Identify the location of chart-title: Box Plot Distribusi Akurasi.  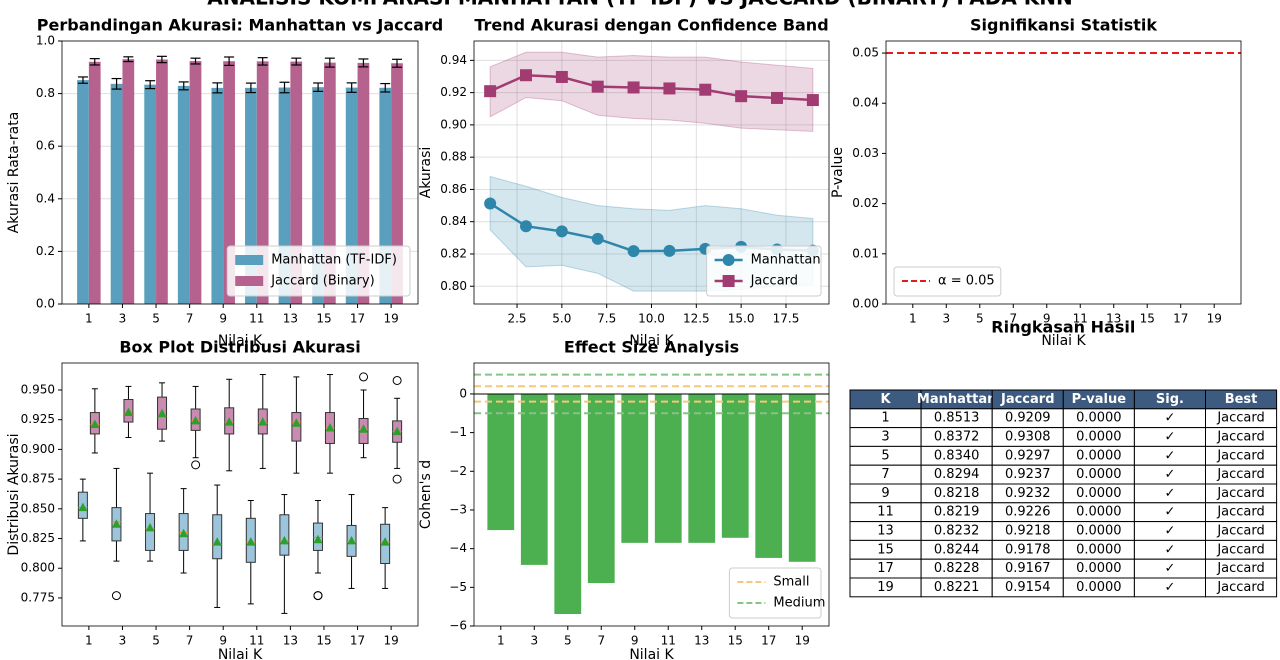
(239, 347).